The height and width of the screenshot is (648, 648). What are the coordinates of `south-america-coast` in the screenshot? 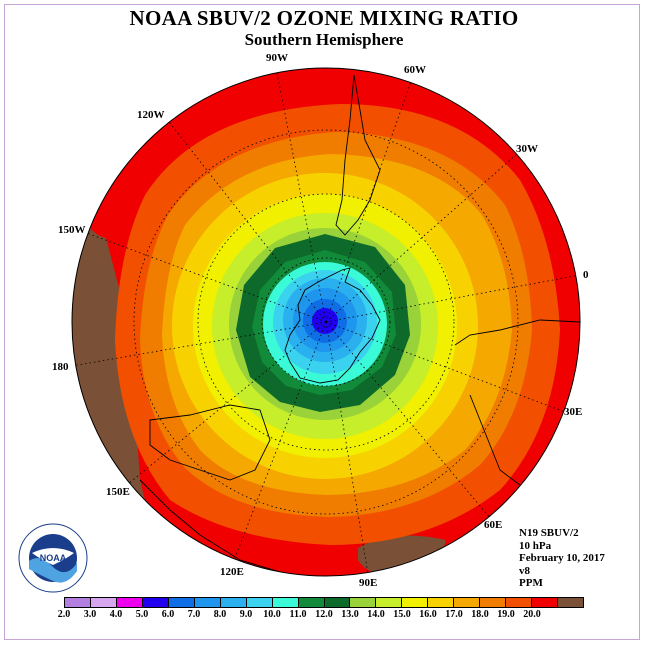 It's located at (358, 155).